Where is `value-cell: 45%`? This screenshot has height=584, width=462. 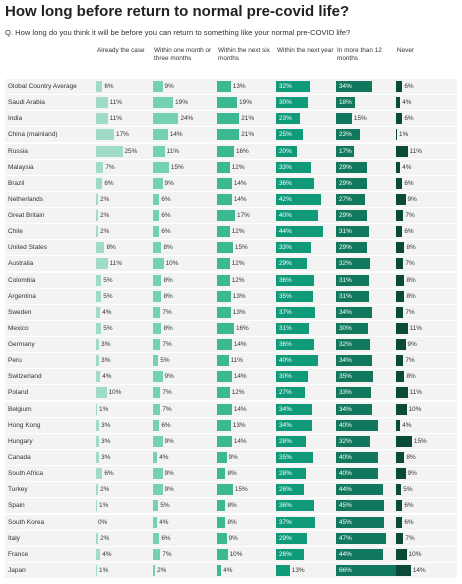
value-cell: 45% is located at coordinates (365, 522).